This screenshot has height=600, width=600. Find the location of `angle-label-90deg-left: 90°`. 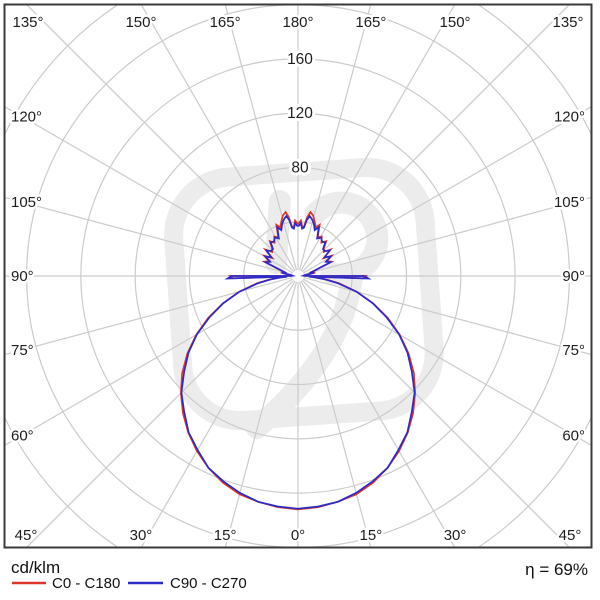

angle-label-90deg-left: 90° is located at coordinates (22, 276).